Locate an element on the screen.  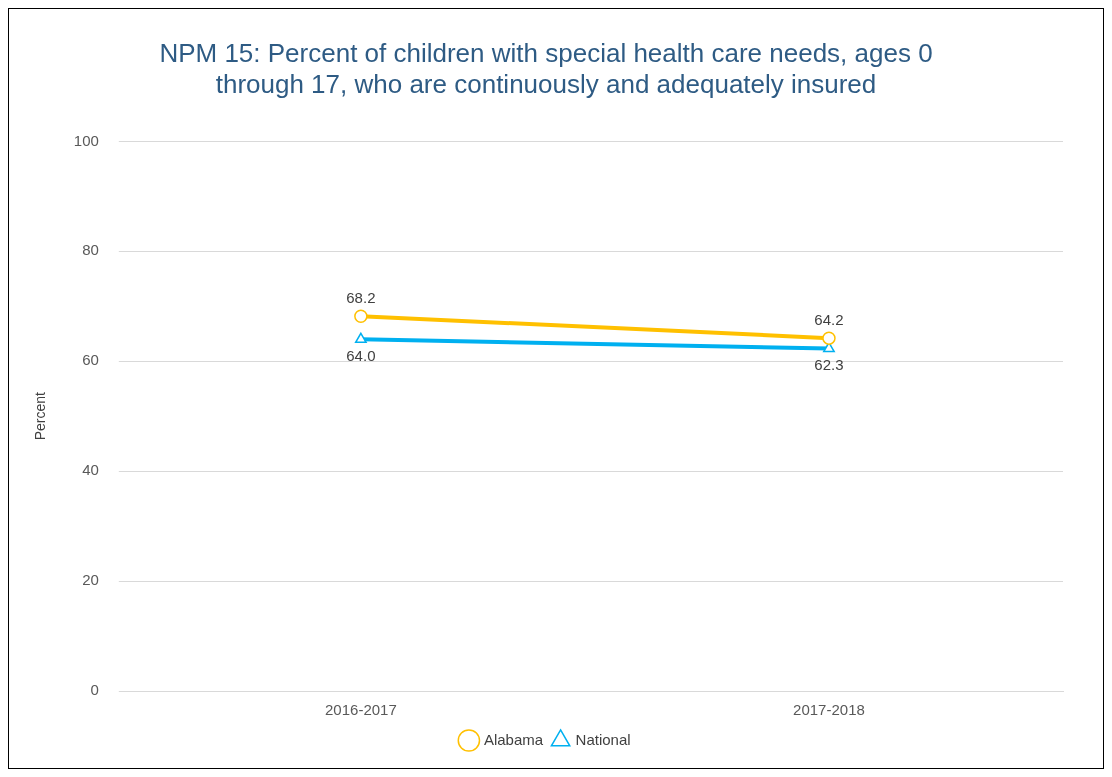
y-tick-label: 60 is located at coordinates (90, 360).